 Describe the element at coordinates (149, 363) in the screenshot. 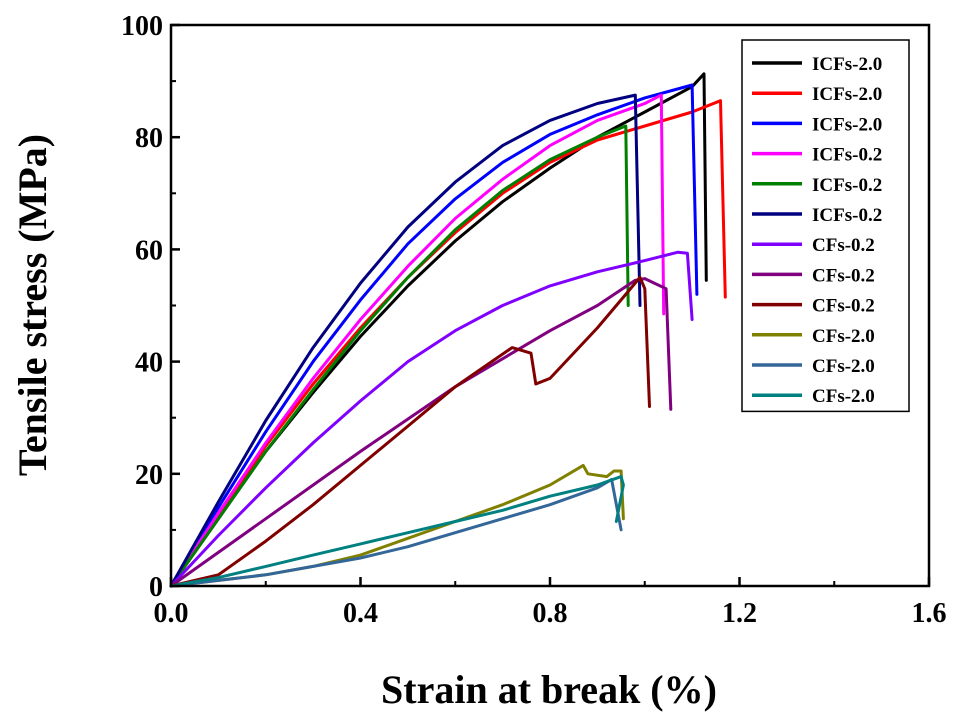

I see `y-tick-label: 40` at that location.